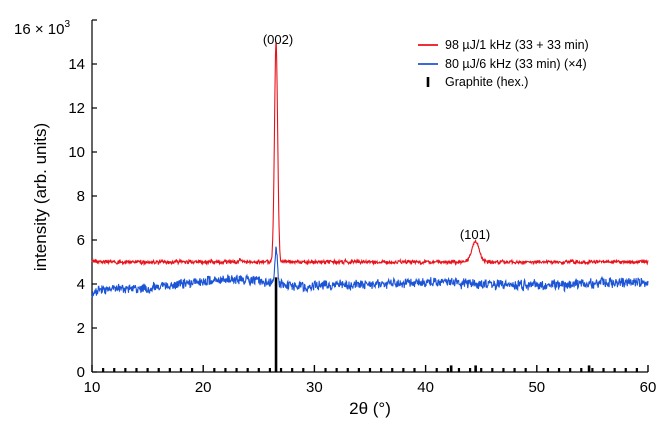 This screenshot has height=423, width=657. I want to click on annotation-101: (101), so click(475, 234).